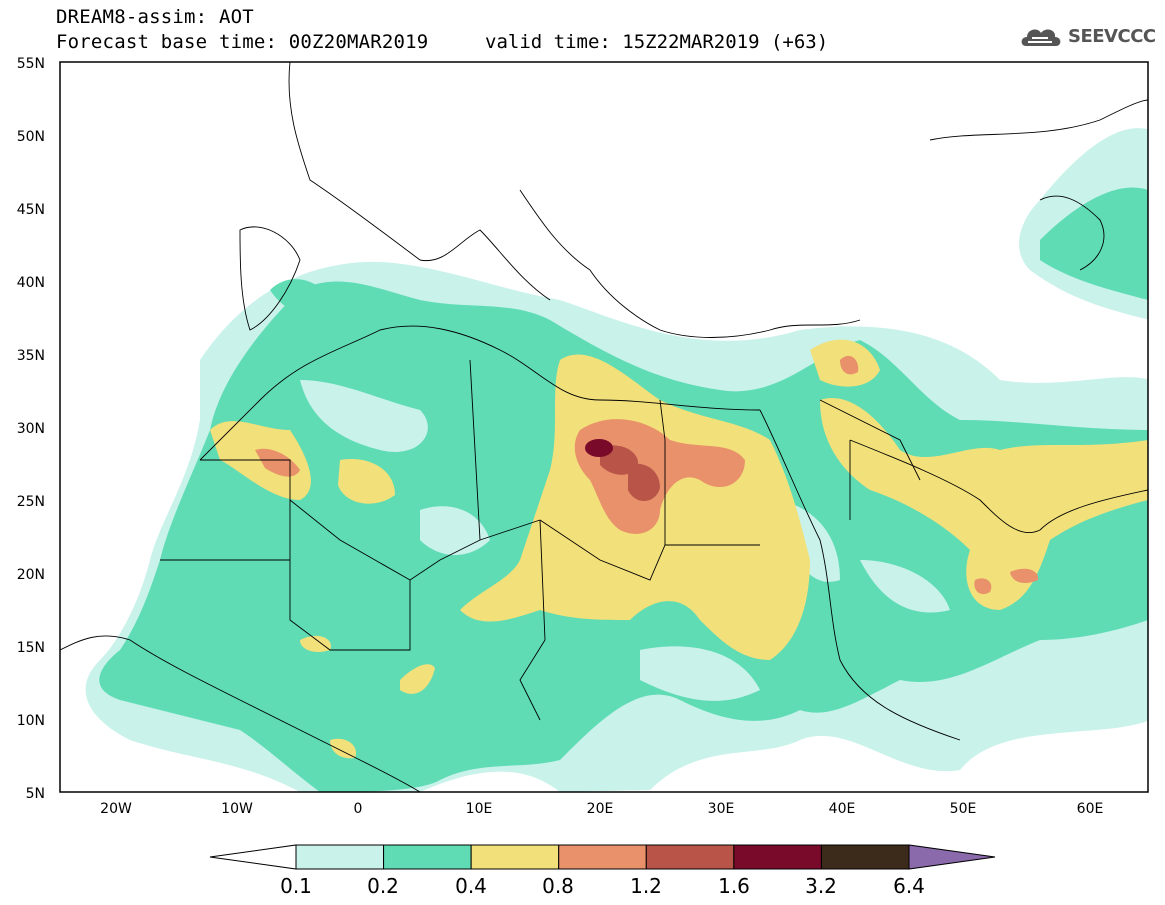 Image resolution: width=1165 pixels, height=905 pixels. Describe the element at coordinates (35, 794) in the screenshot. I see `lat-label: 5N` at that location.